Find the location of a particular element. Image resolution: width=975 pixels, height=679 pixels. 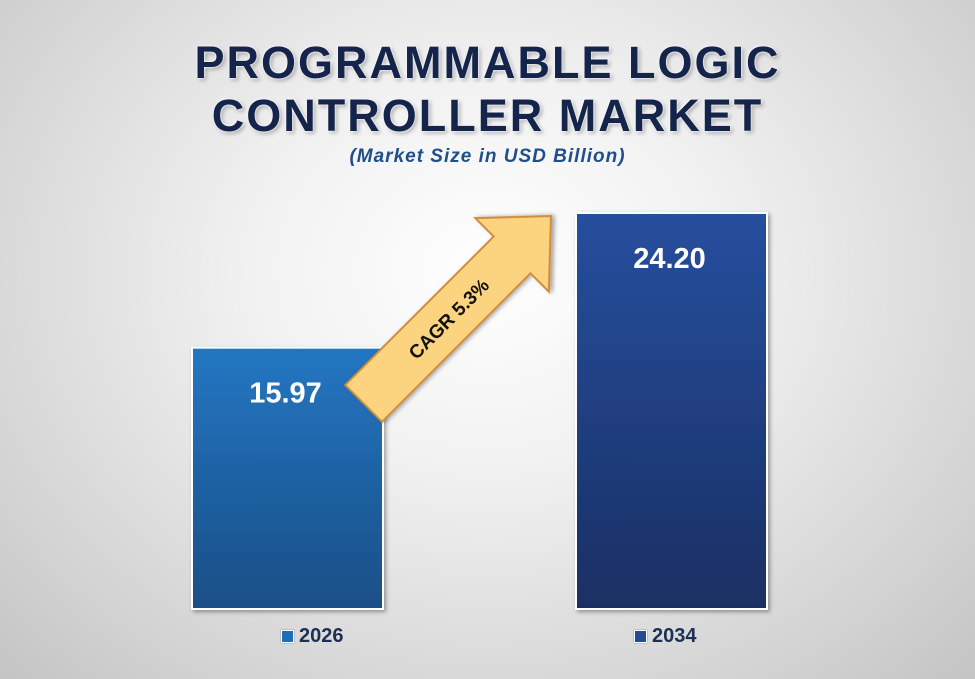

chart-title-line-2: CONTROLLER MARKET is located at coordinates (487, 115).